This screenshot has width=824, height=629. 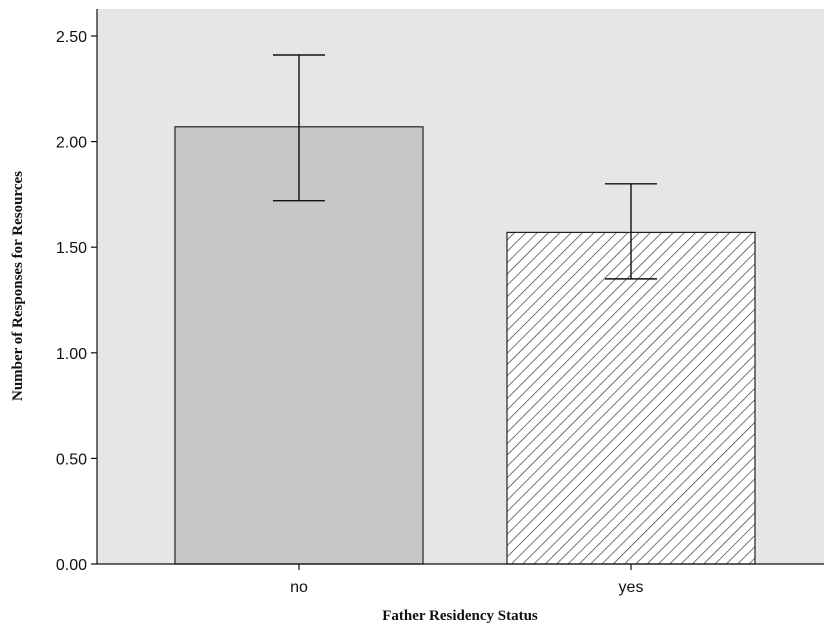 I want to click on x-tick-label: no, so click(x=299, y=587).